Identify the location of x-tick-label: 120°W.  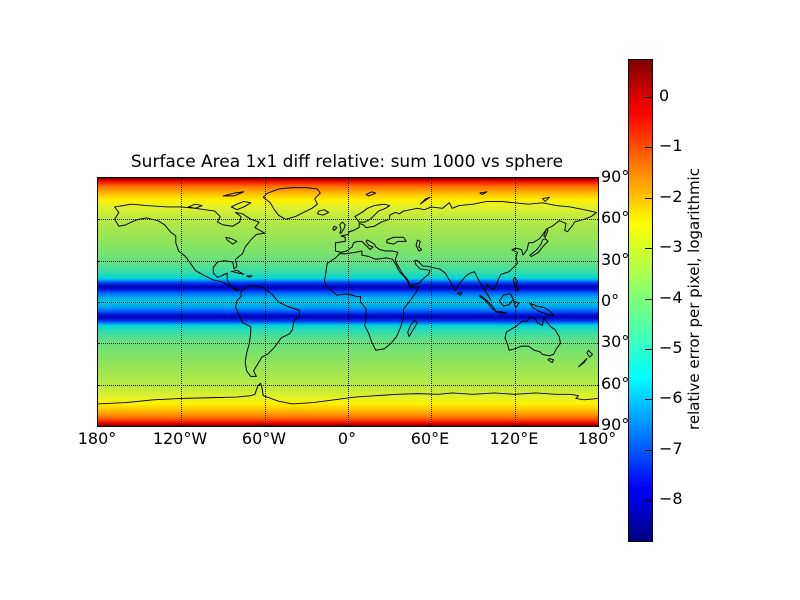
(180, 438).